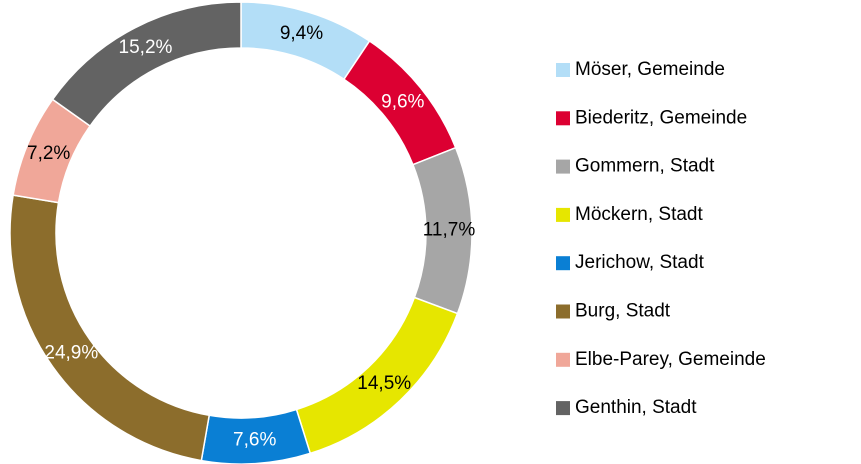 Image resolution: width=861 pixels, height=464 pixels. What do you see at coordinates (640, 262) in the screenshot?
I see `legend-label: Jerichow, Stadt` at bounding box center [640, 262].